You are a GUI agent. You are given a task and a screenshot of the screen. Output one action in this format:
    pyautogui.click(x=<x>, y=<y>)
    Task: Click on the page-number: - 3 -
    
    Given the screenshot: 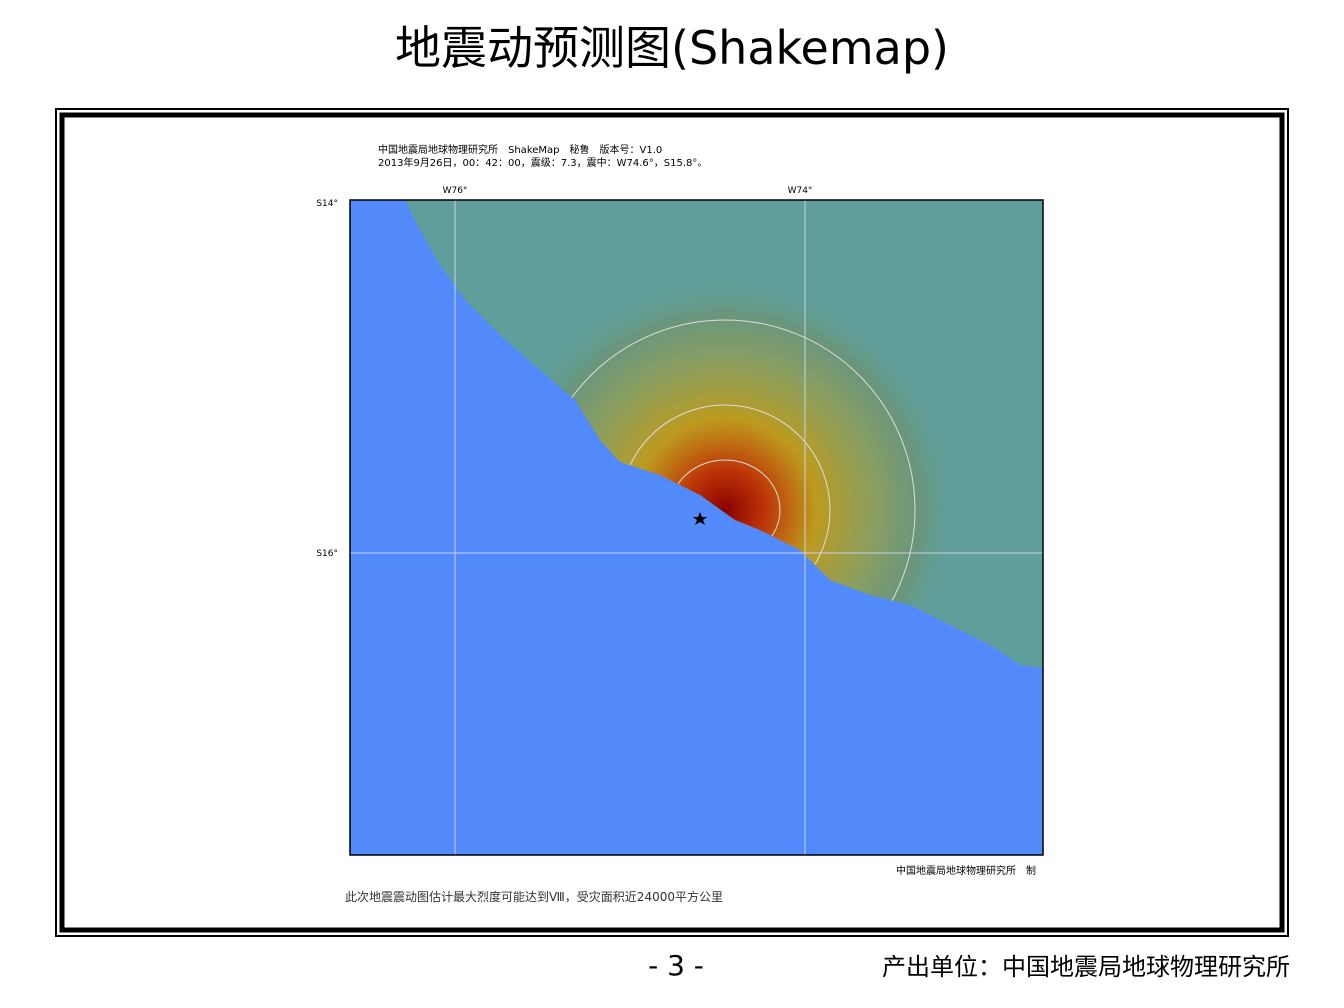 What is the action you would take?
    pyautogui.click(x=676, y=965)
    